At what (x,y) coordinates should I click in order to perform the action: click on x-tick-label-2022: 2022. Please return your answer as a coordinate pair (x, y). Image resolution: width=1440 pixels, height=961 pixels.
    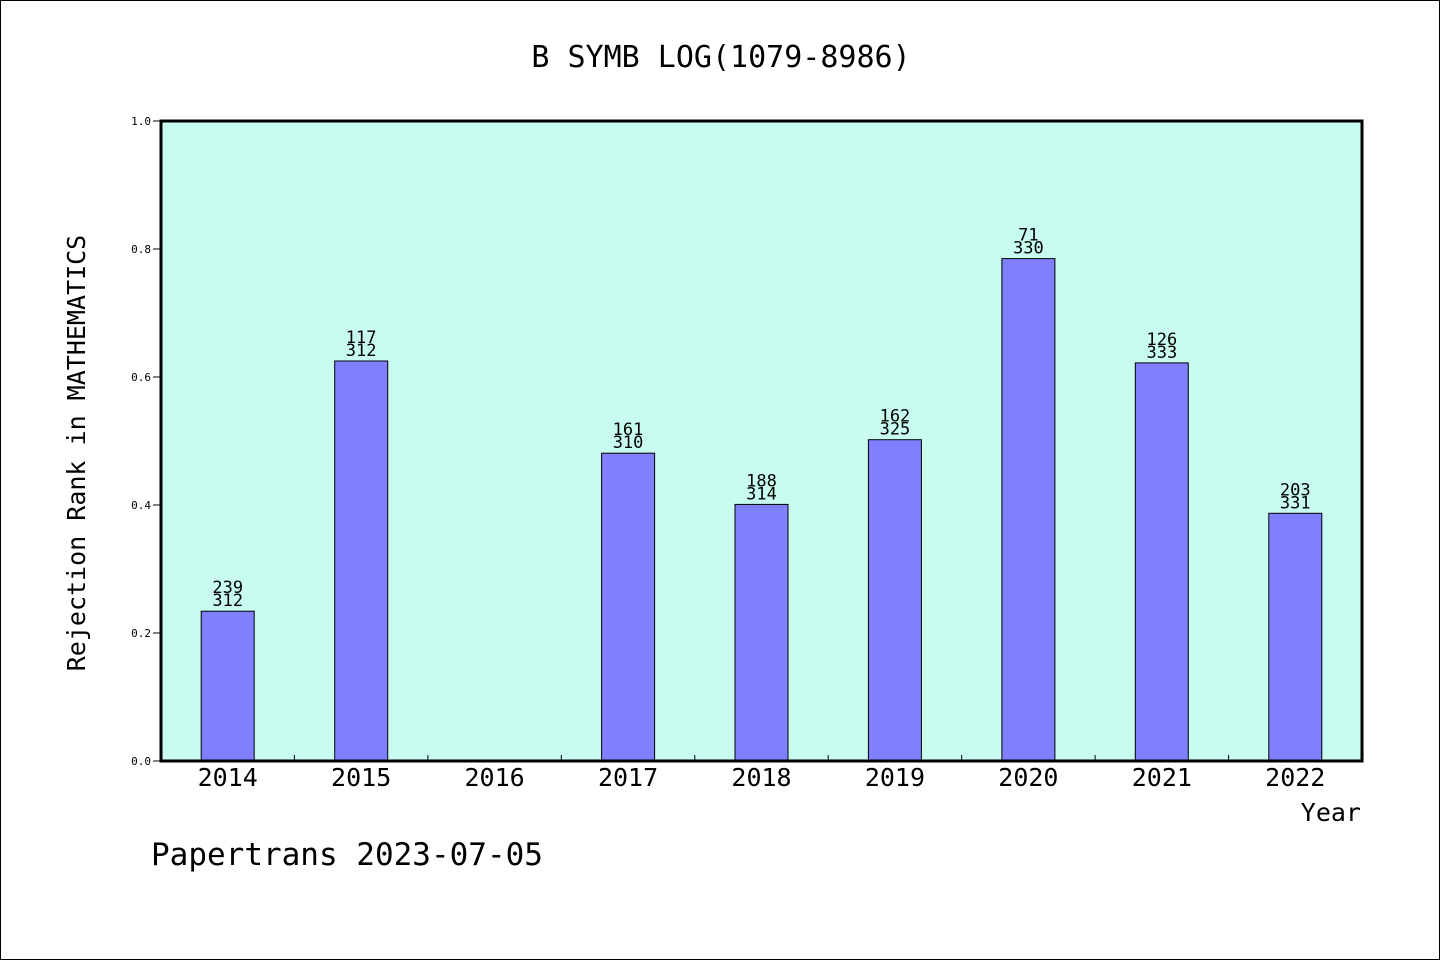
    Looking at the image, I should click on (1295, 777).